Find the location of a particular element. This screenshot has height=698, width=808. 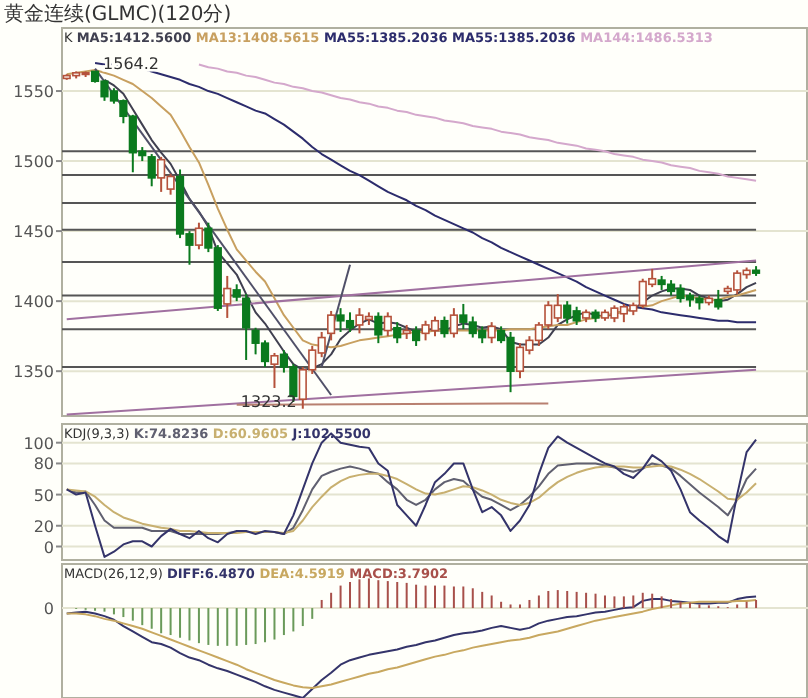

y-tick-label: 1350 is located at coordinates (33, 372).